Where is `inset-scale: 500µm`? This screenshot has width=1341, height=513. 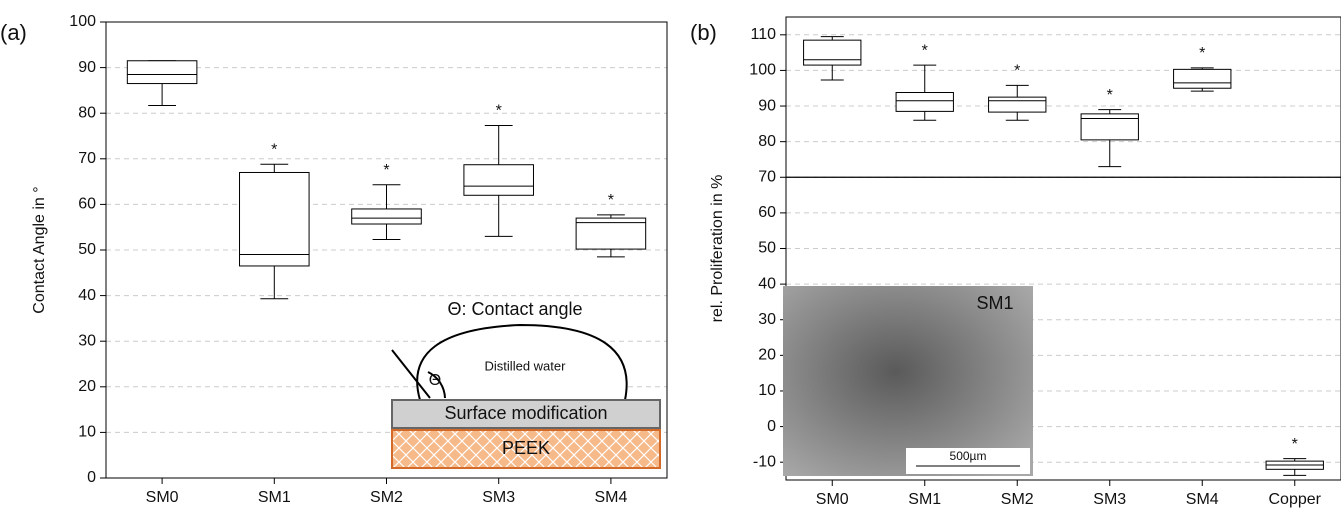
inset-scale: 500µm is located at coordinates (968, 456).